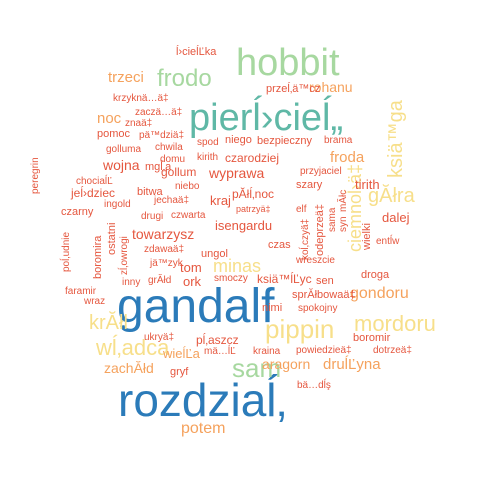  What do you see at coordinates (208, 142) in the screenshot?
I see `word-niego: spod` at bounding box center [208, 142].